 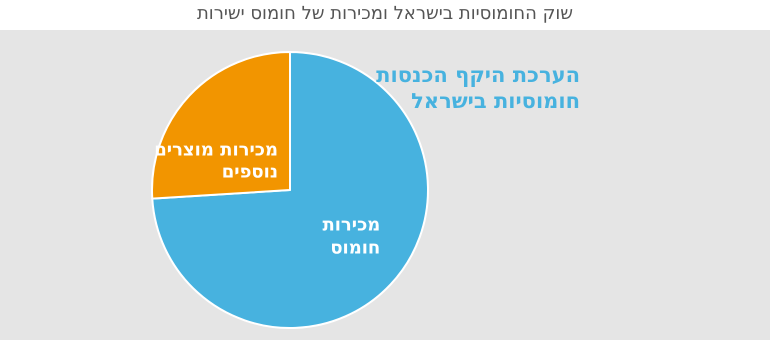 I want to click on text: הערכת היקף הכנסות חומוסיות בישראל, so click(x=477, y=88).